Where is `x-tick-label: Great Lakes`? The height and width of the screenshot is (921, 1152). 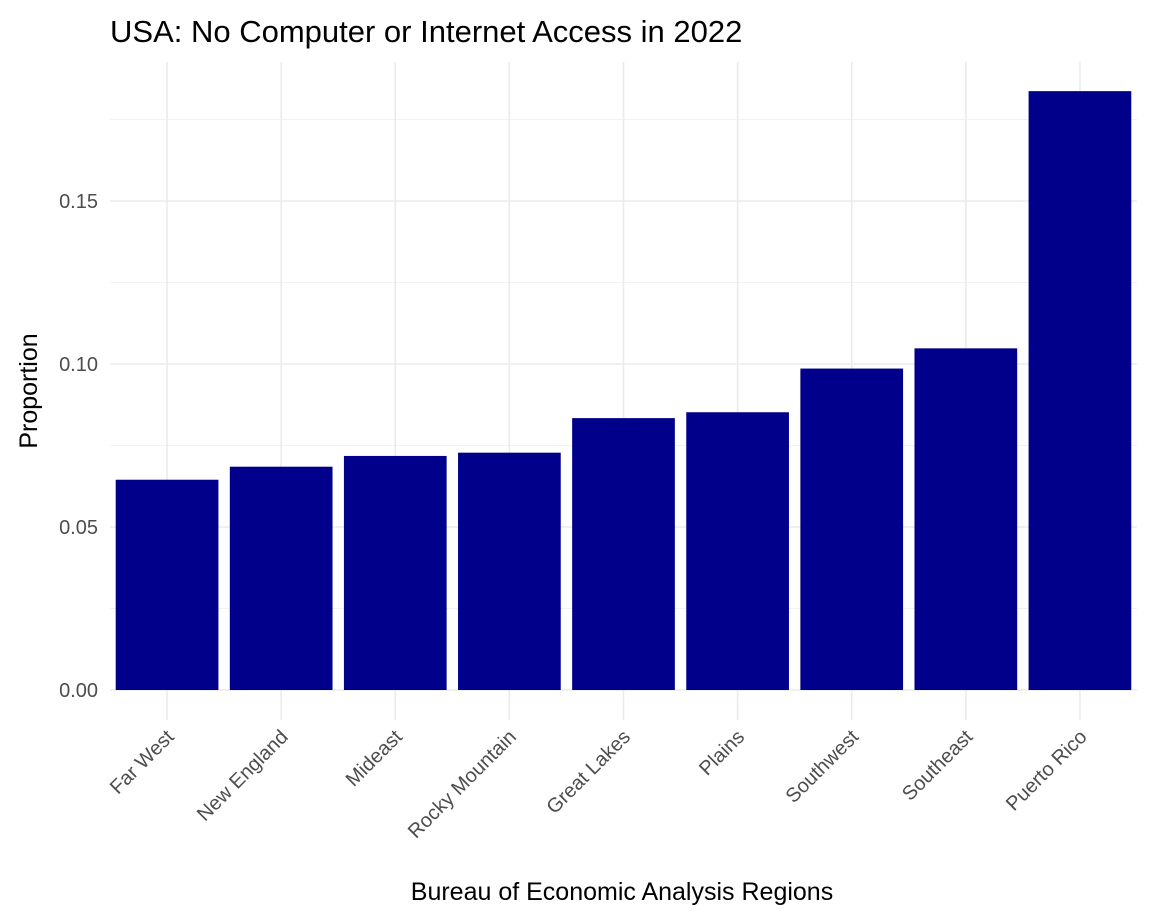 x-tick-label: Great Lakes is located at coordinates (588, 772).